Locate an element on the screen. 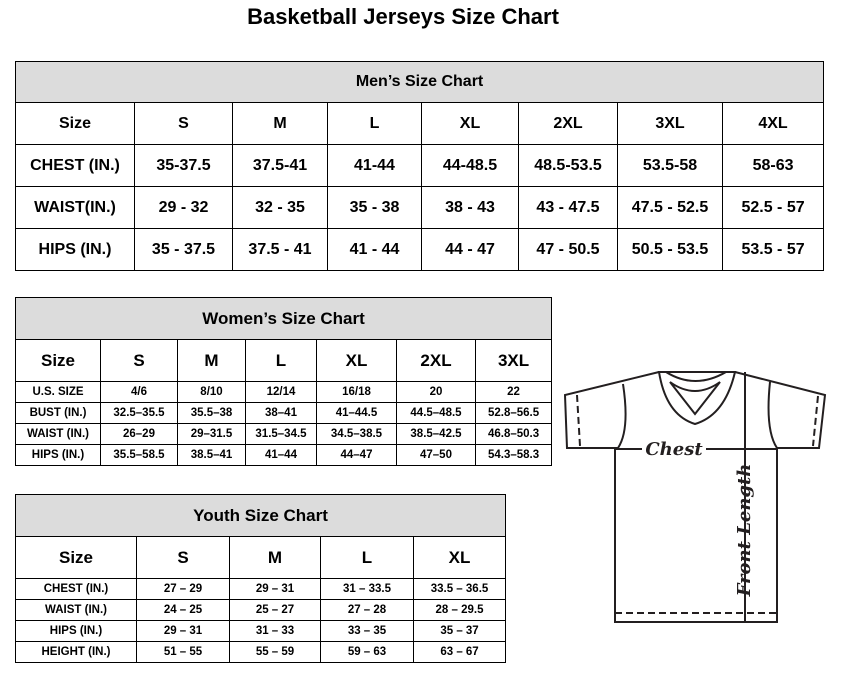  cell: 47.5 - 52.5 is located at coordinates (670, 207).